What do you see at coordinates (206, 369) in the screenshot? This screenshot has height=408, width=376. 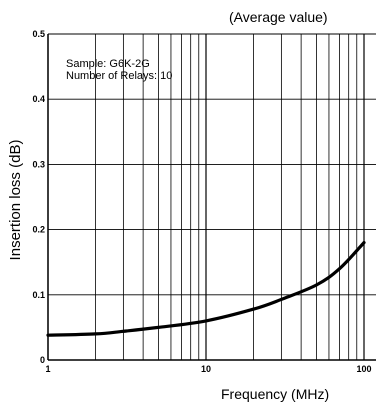 I see `x-tick-label: 10` at bounding box center [206, 369].